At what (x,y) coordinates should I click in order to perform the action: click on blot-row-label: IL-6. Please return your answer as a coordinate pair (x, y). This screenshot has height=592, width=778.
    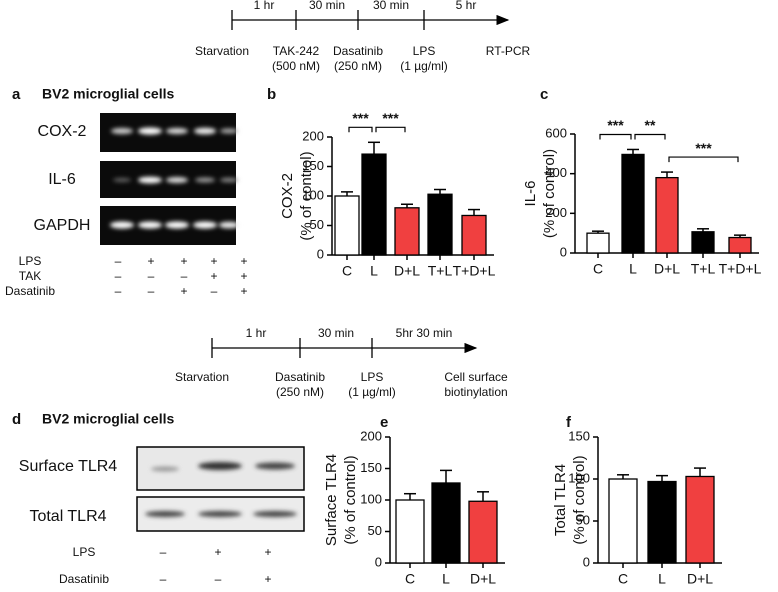
    Looking at the image, I should click on (62, 179).